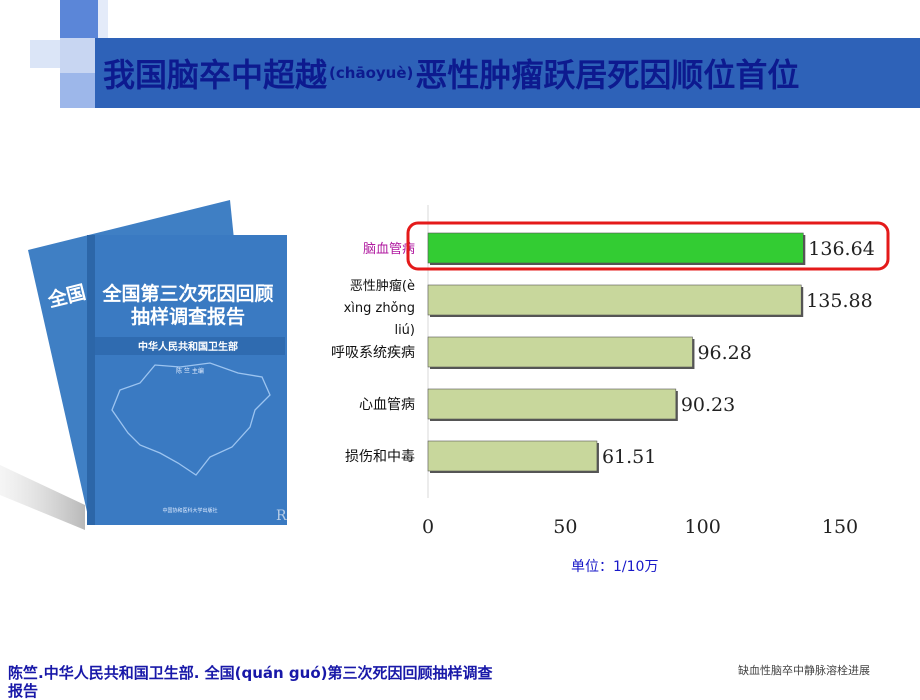  What do you see at coordinates (382, 286) in the screenshot?
I see `category-label-line: 恶性肿瘤(è` at bounding box center [382, 286].